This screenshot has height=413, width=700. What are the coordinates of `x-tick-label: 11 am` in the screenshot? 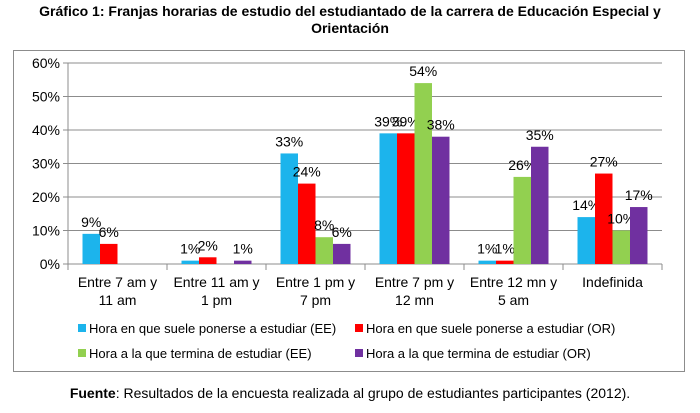 It's located at (118, 300).